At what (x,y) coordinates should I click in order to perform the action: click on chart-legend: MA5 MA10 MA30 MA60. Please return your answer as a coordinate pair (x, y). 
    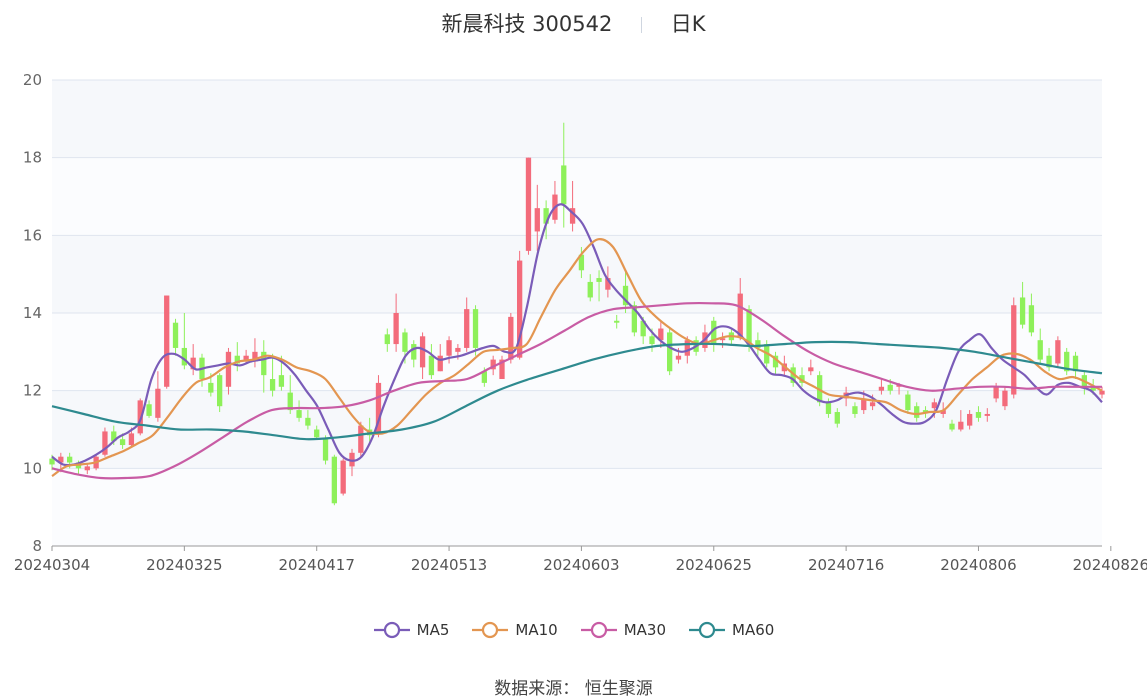
    Looking at the image, I should click on (573, 630).